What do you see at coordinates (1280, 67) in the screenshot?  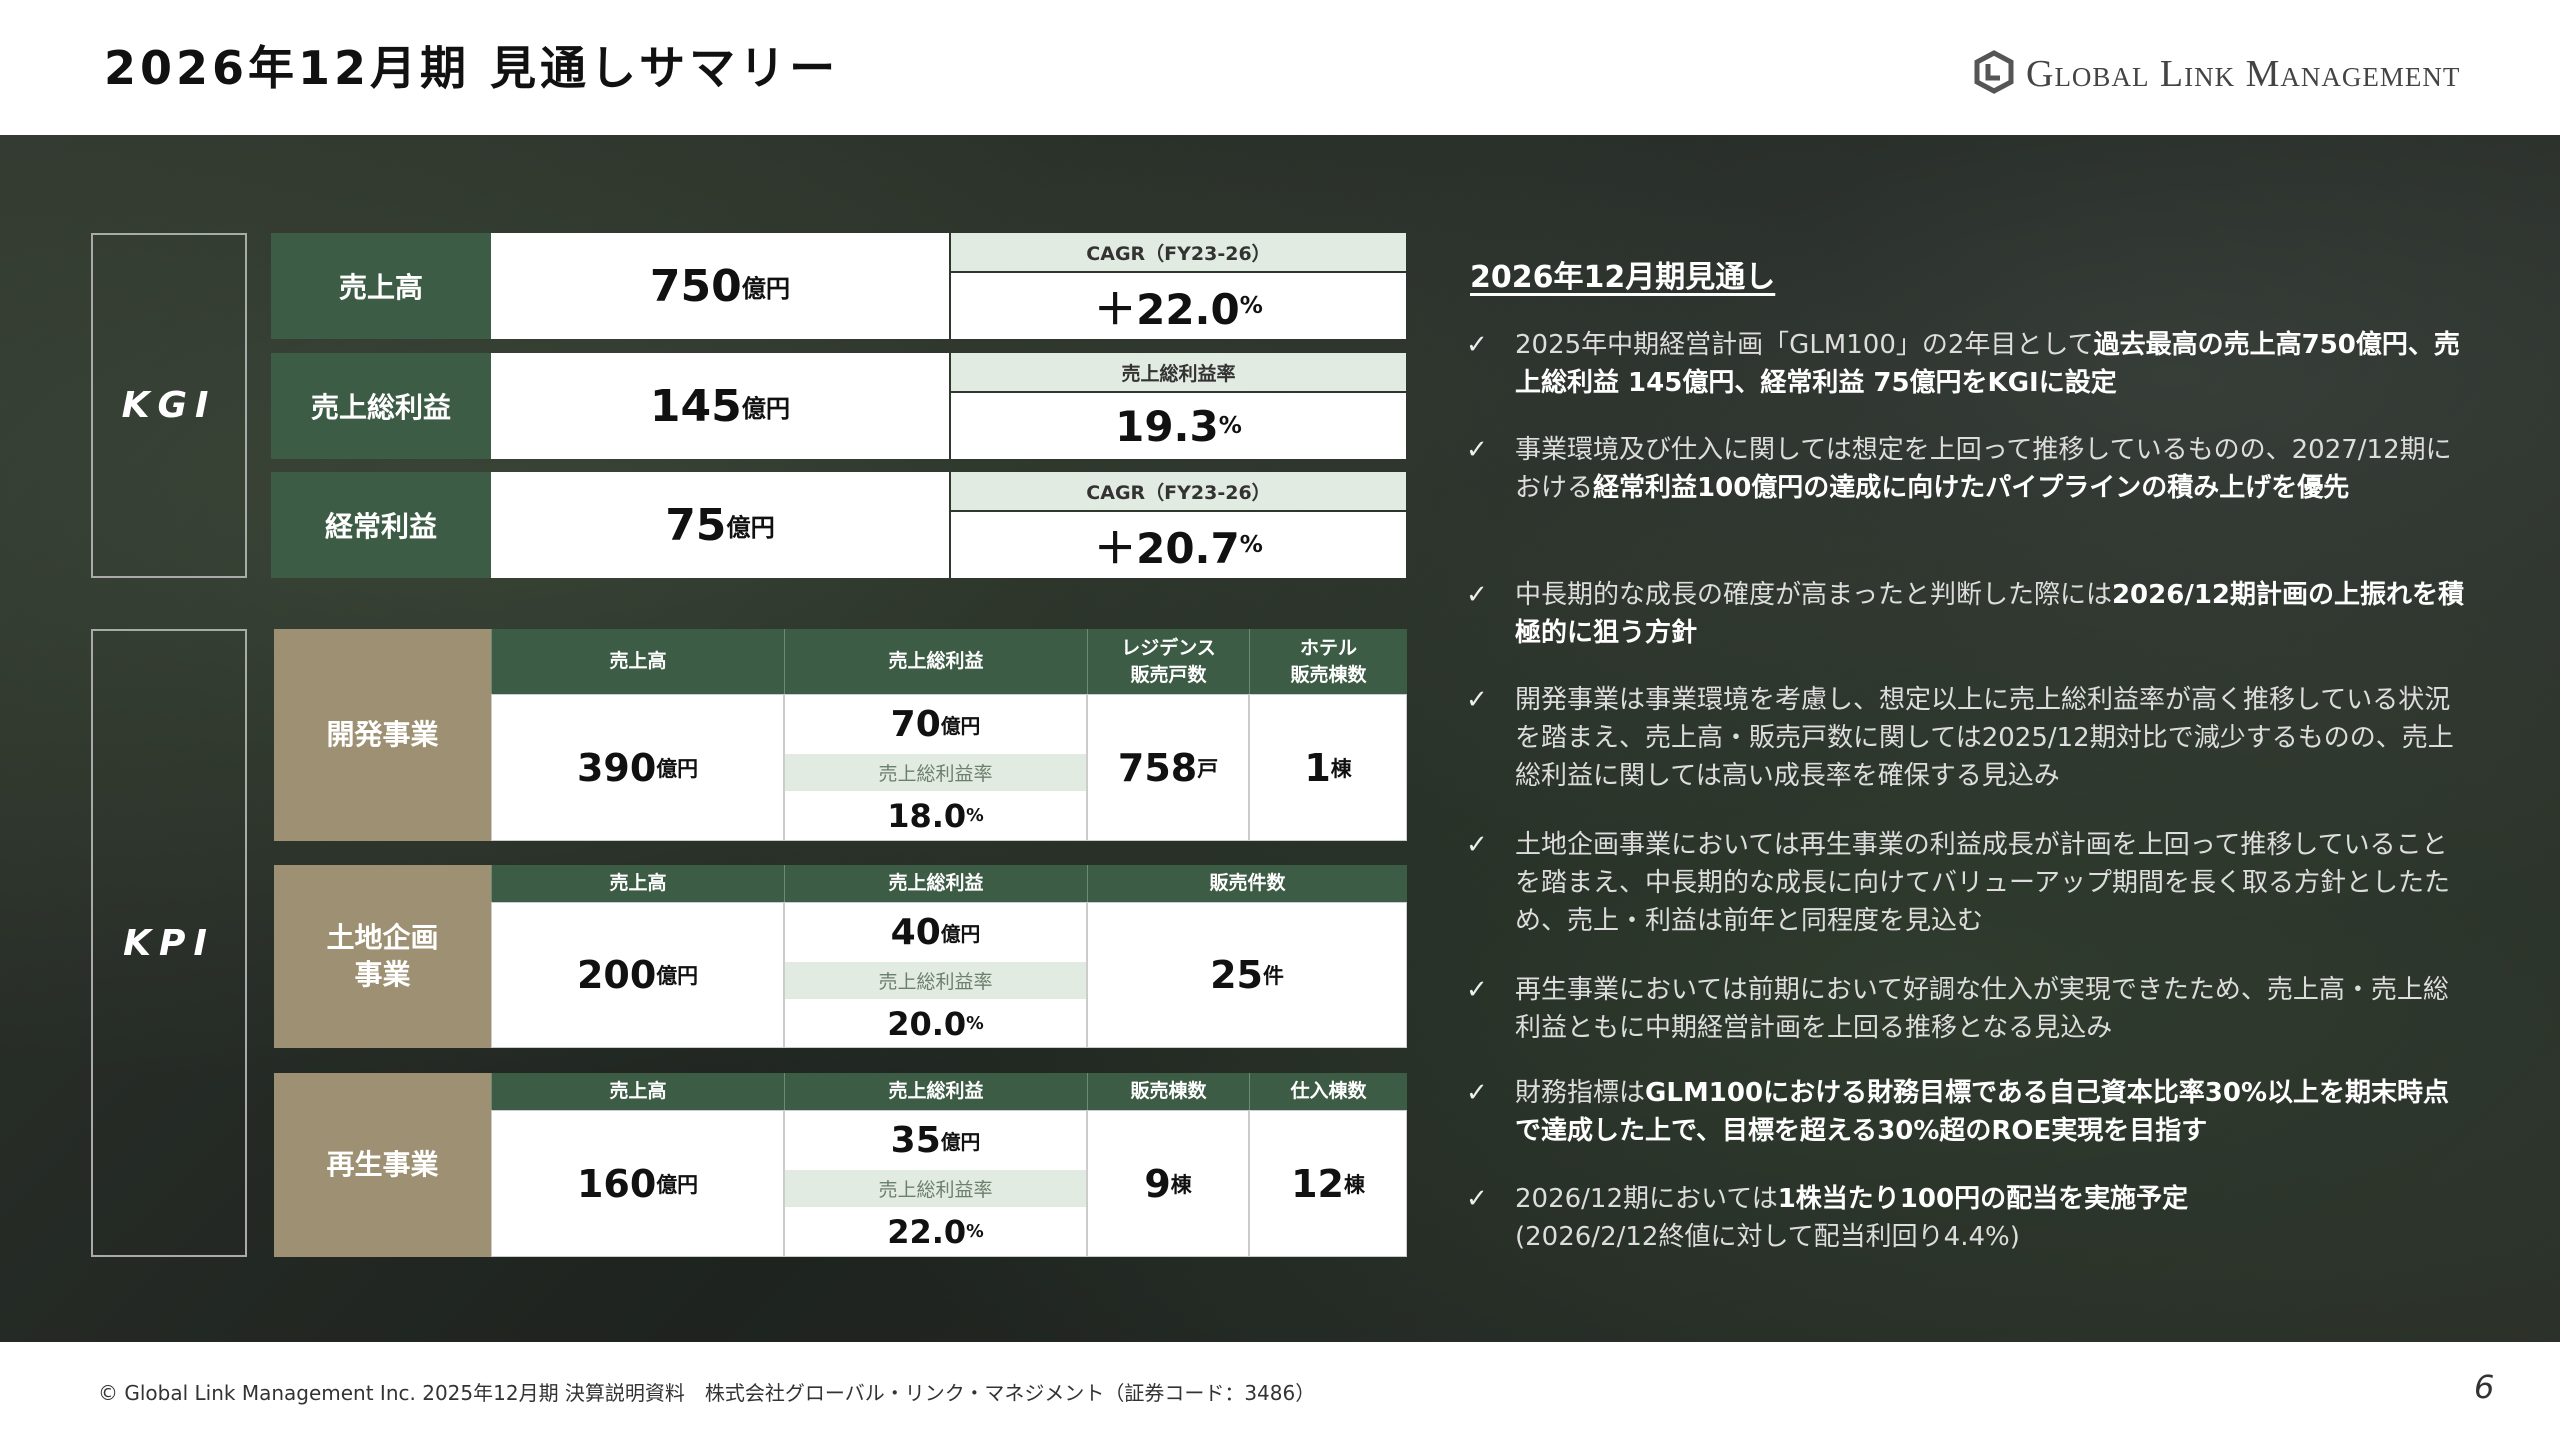 I see `header-bar` at bounding box center [1280, 67].